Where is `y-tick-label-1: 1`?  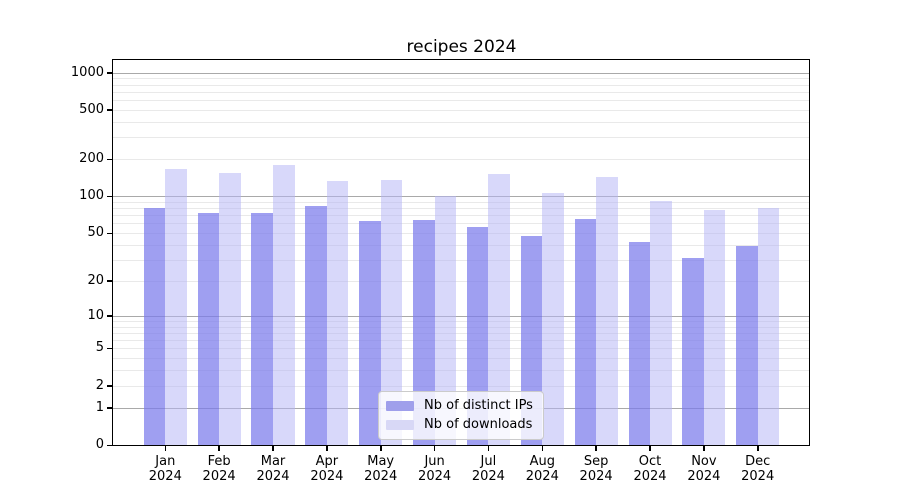 y-tick-label-1: 1 is located at coordinates (99, 407).